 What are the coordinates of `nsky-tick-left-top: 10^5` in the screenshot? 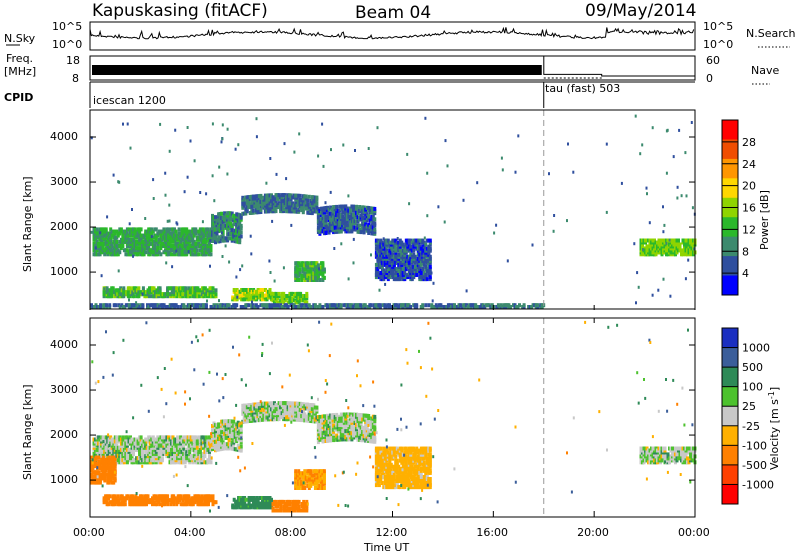 It's located at (67, 26).